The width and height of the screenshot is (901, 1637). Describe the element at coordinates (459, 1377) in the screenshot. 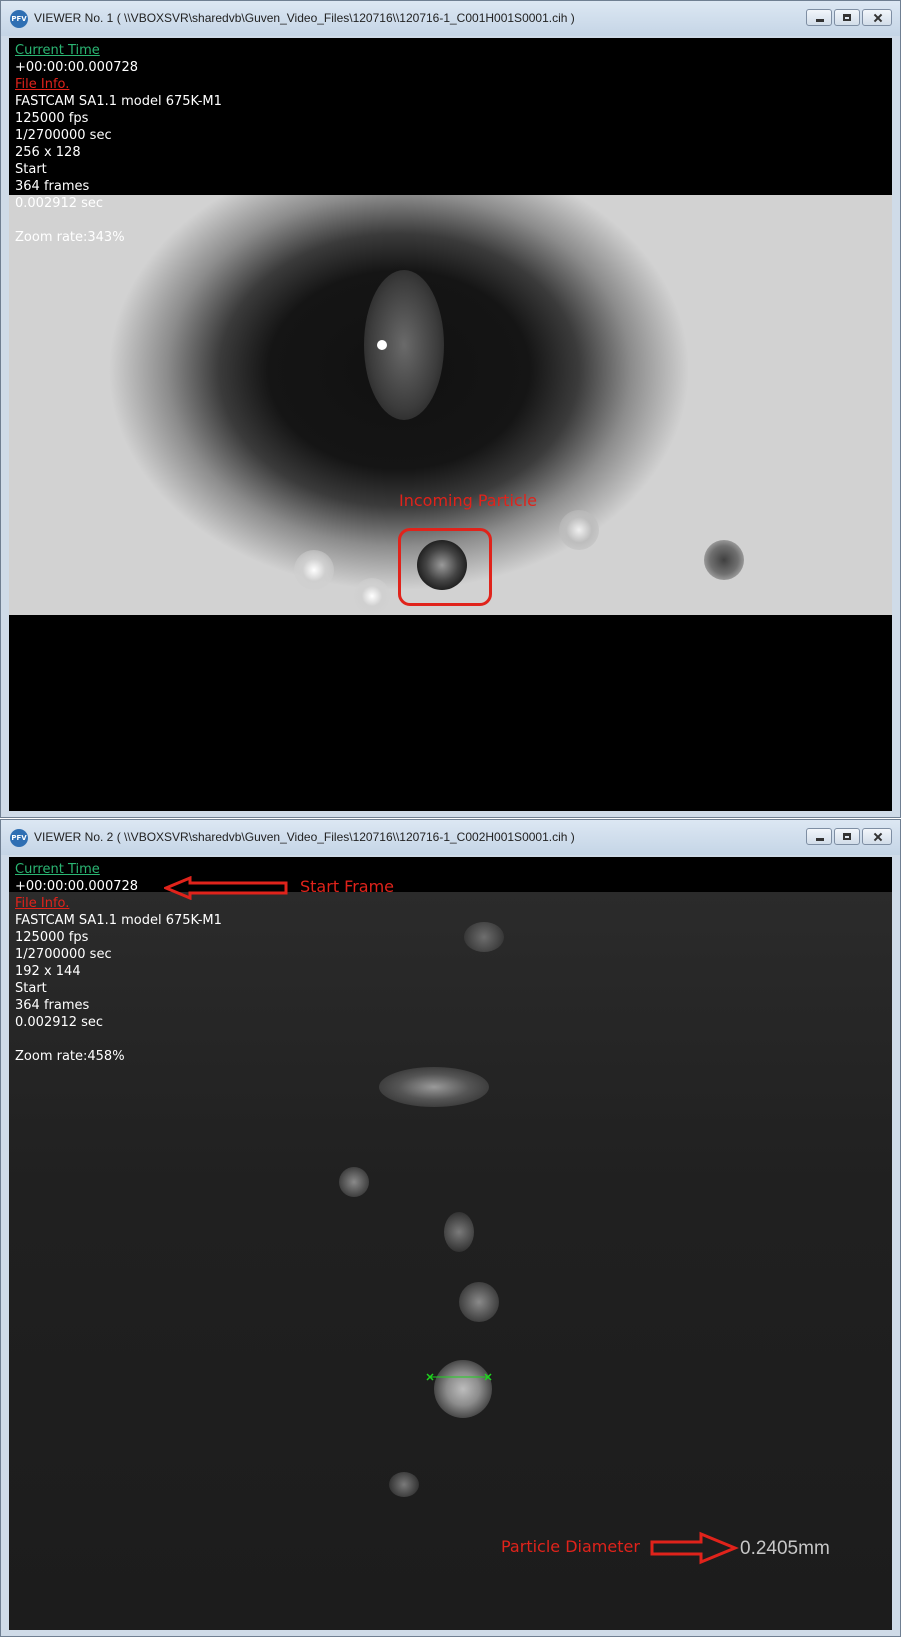

I see `diameter-measure-line` at that location.